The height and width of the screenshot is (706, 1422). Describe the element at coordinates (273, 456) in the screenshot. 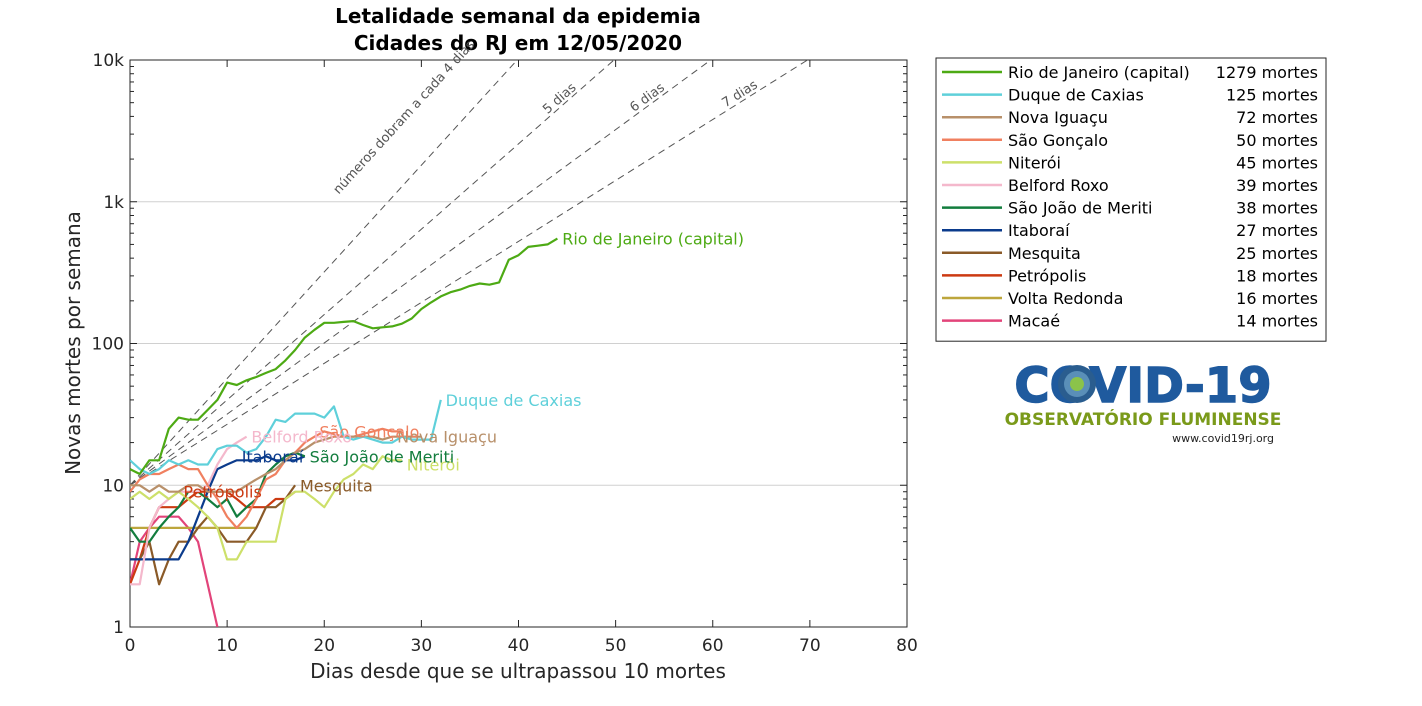

I see `series-end-label: Itaboraí` at that location.